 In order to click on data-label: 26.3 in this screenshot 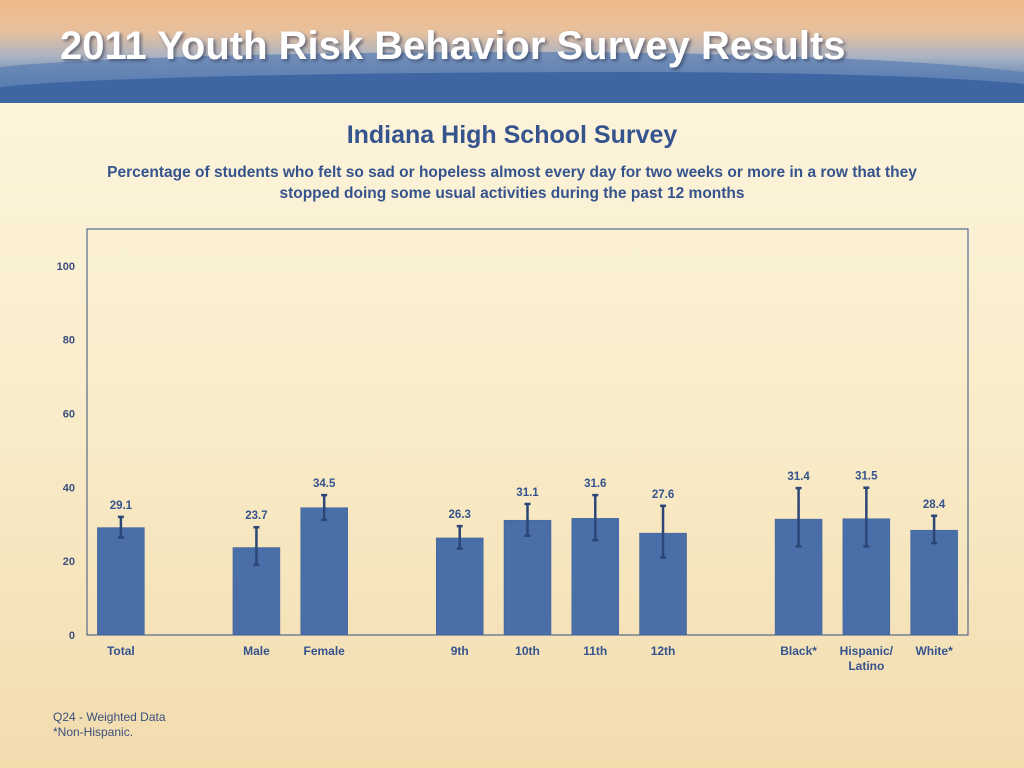, I will do `click(460, 515)`.